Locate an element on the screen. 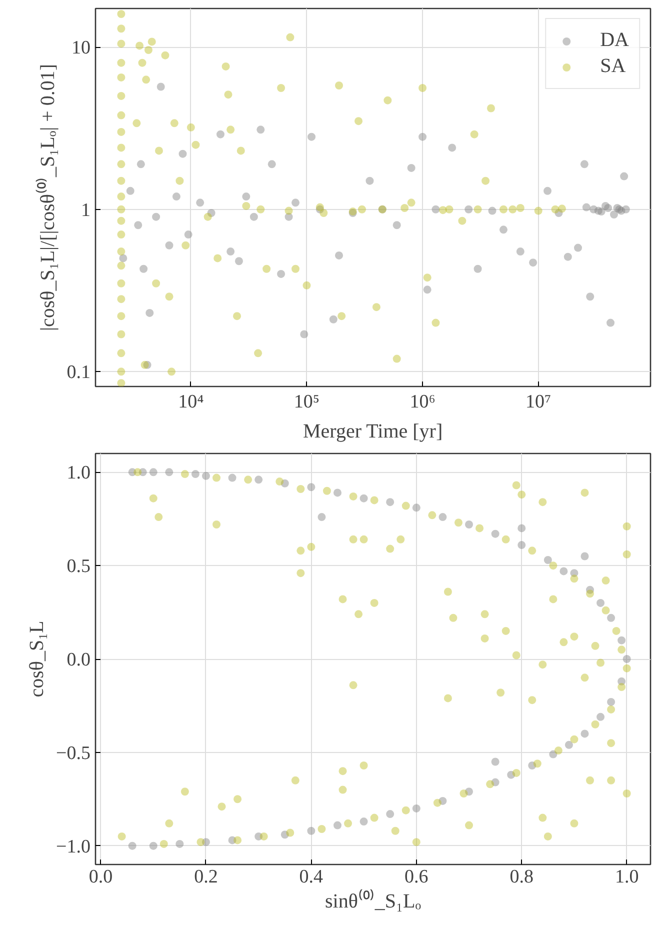  y-tick-label: 10 is located at coordinates (81, 48).